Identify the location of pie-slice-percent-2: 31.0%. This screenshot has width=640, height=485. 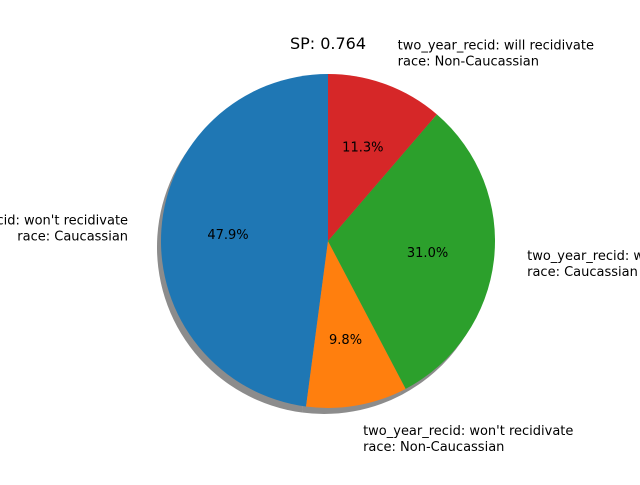
(427, 253).